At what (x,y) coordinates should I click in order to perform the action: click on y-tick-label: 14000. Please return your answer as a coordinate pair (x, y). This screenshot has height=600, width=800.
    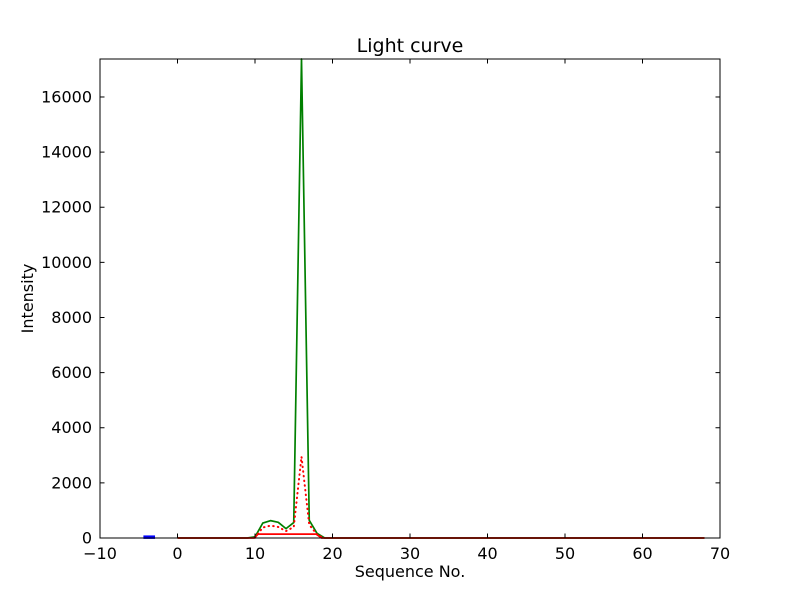
    Looking at the image, I should click on (66, 152).